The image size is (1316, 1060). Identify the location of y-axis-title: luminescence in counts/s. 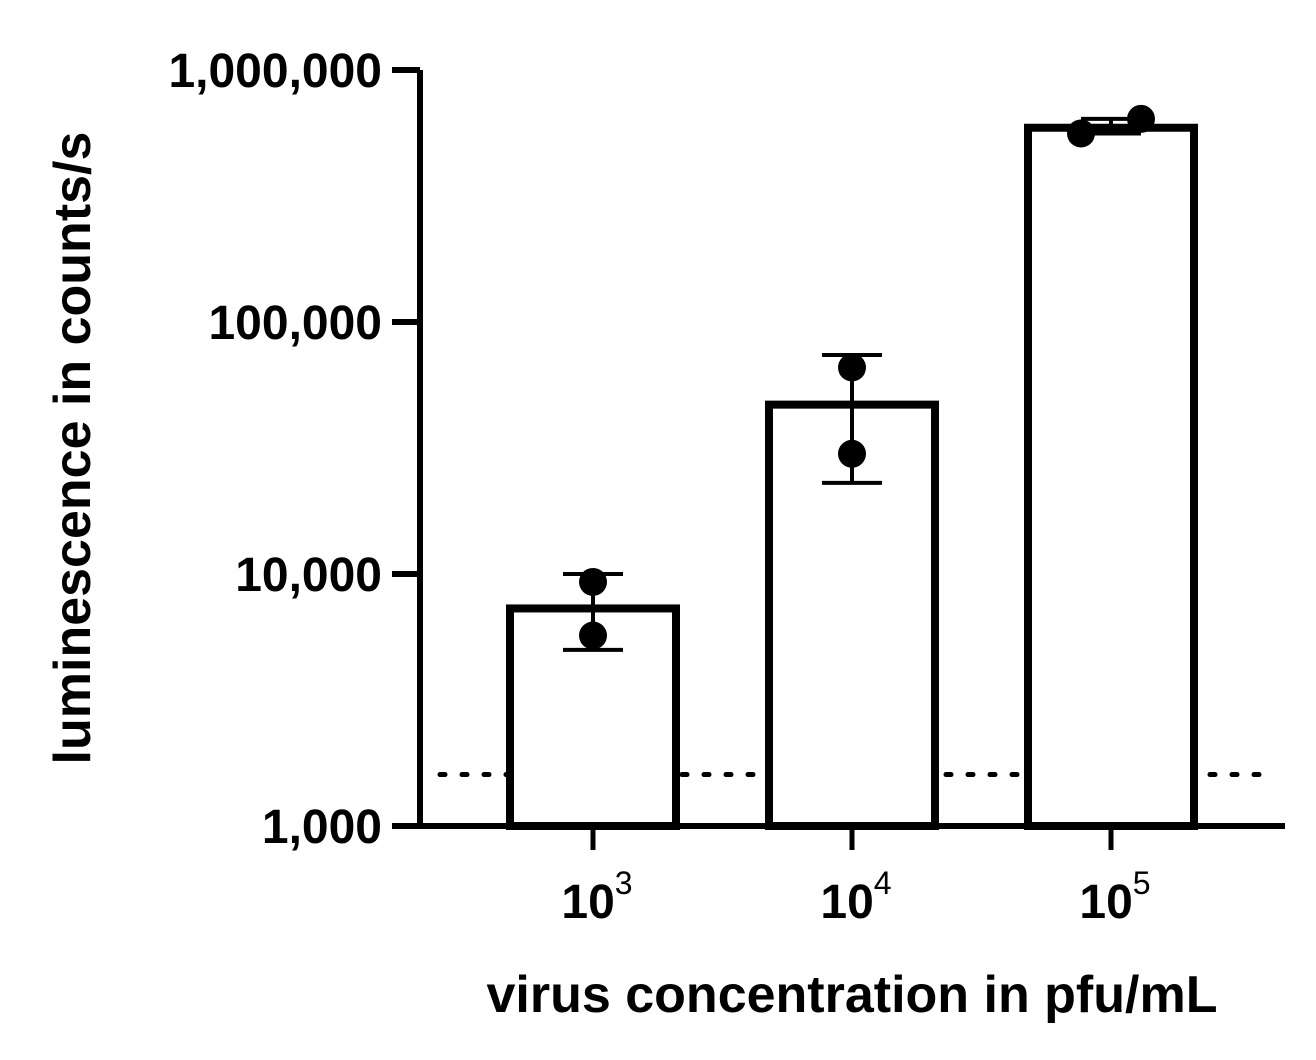
(73, 448).